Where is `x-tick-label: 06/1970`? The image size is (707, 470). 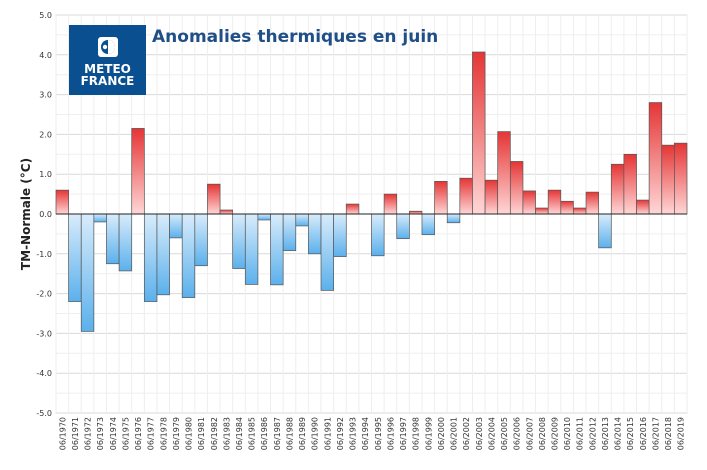
x-tick-label: 06/1970 is located at coordinates (62, 433).